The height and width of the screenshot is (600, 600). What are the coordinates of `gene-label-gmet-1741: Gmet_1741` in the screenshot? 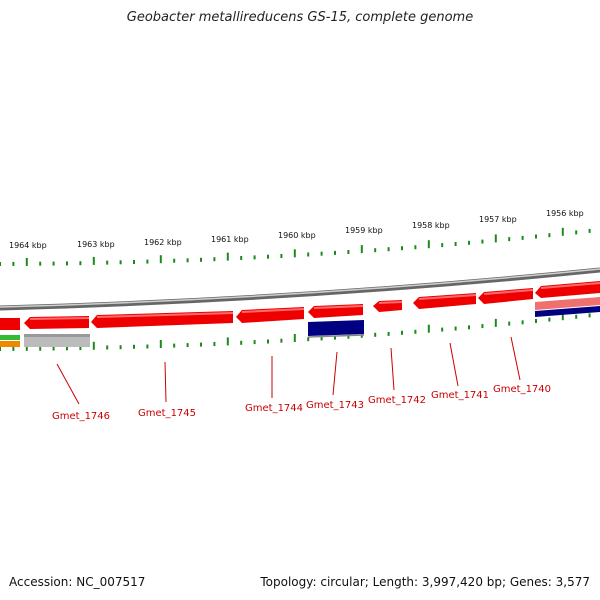 It's located at (460, 395).